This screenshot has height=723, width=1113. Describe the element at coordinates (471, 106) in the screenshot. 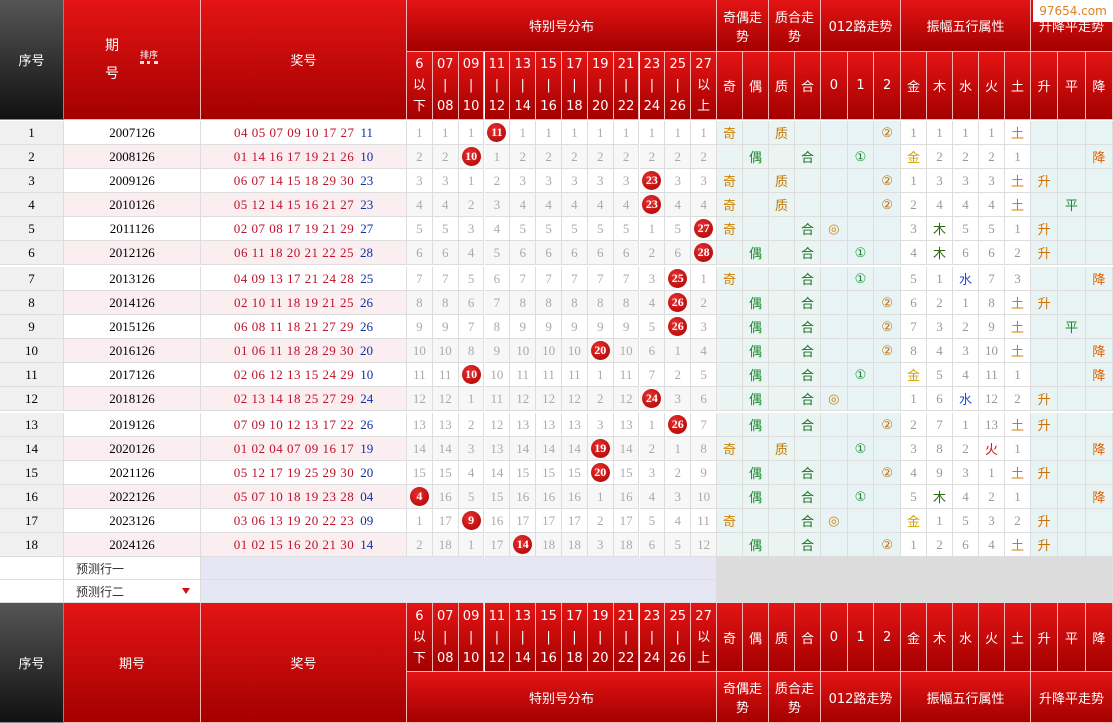

I see `range-part: 10` at that location.